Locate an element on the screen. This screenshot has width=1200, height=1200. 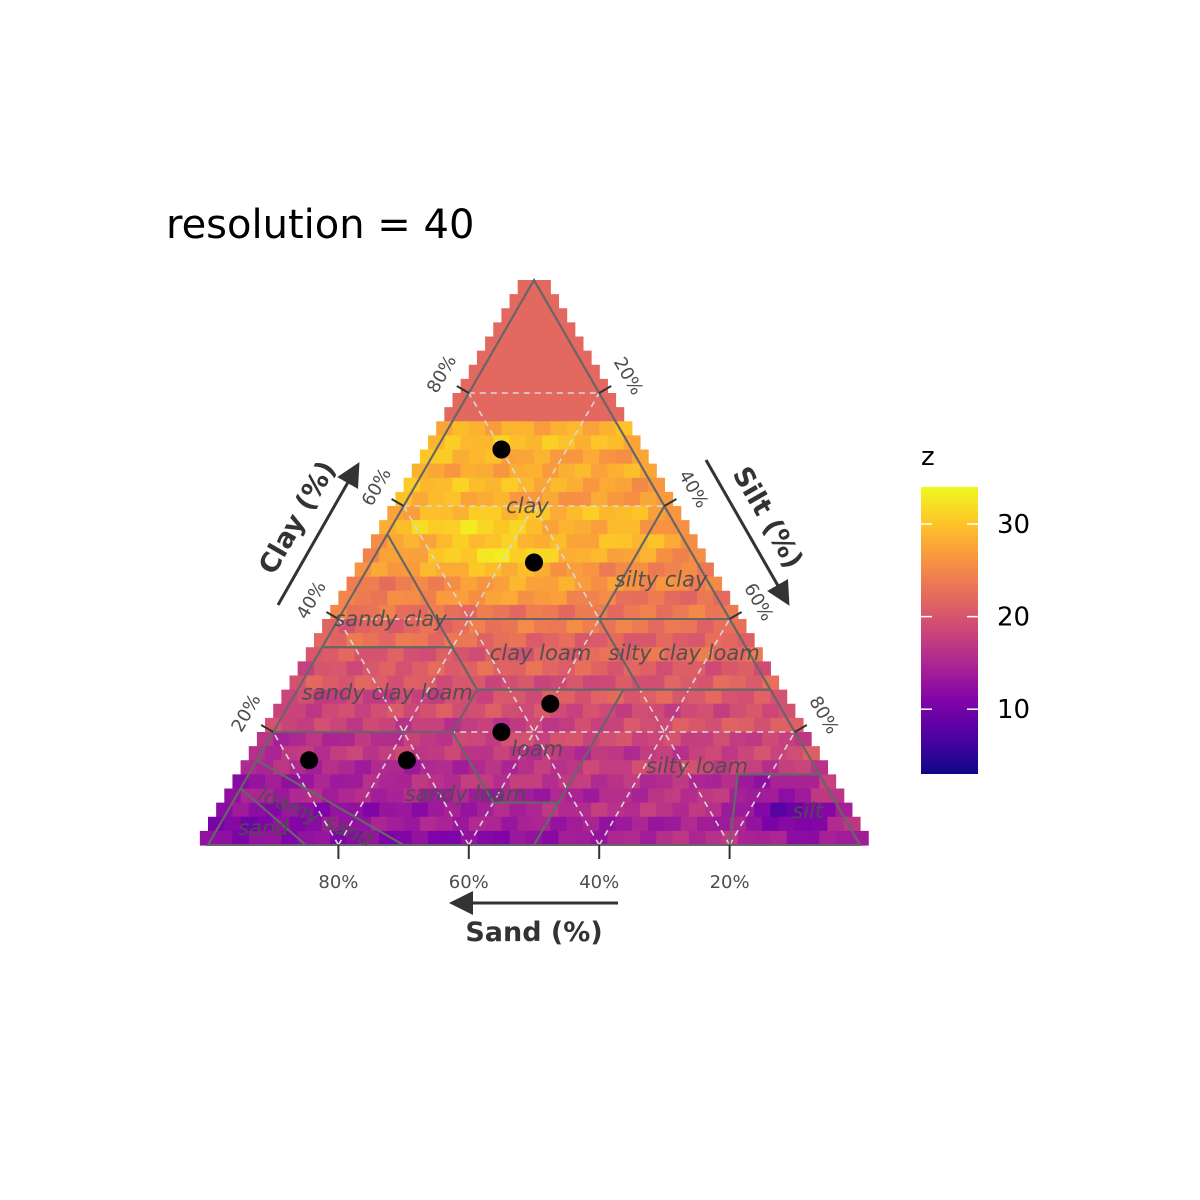
sand-tick-label: 60% is located at coordinates (469, 882).